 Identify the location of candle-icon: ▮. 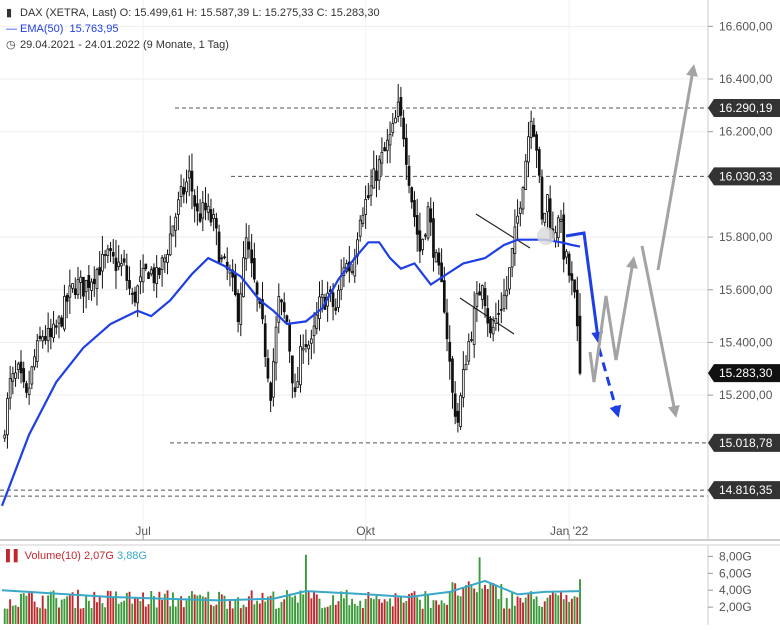
(9, 13).